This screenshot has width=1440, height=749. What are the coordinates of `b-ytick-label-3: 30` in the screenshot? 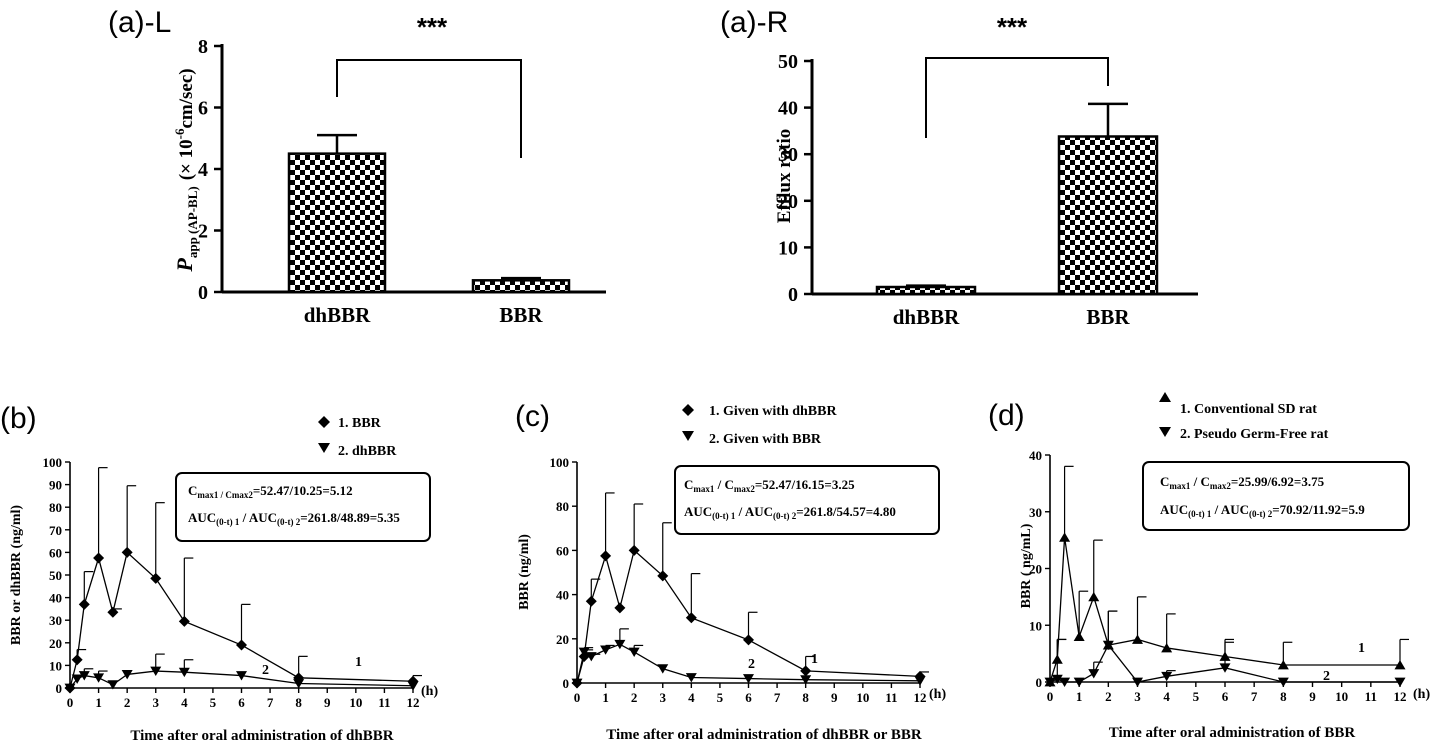 It's located at (55, 620).